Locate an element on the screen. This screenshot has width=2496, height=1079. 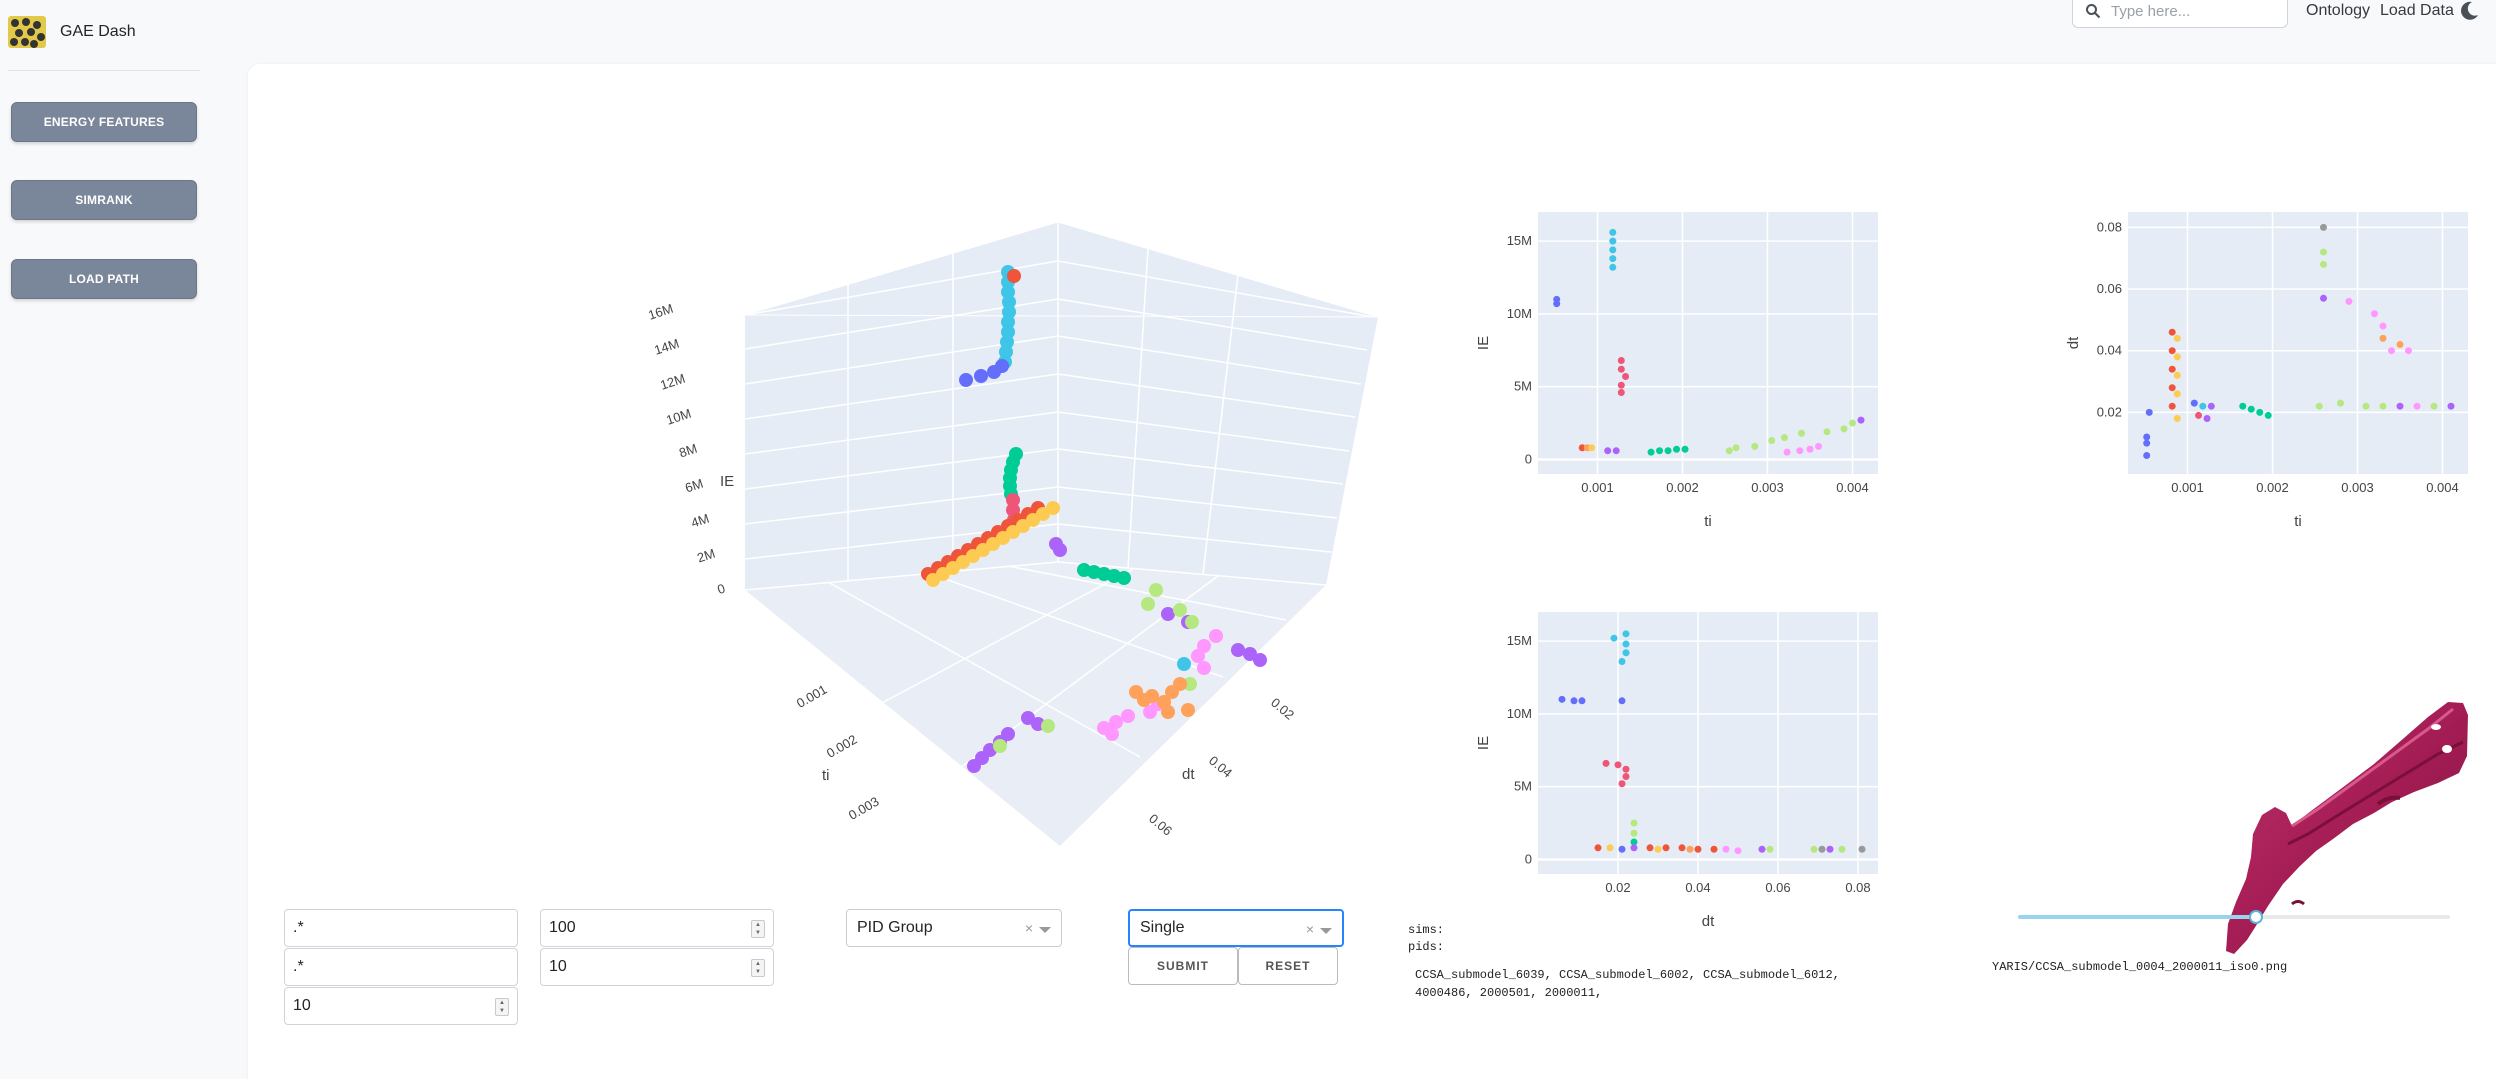
floor is located at coordinates (1035, 704).